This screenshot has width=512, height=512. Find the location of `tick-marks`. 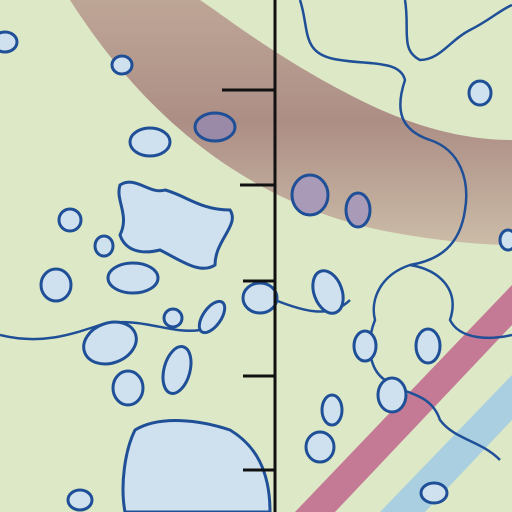

tick-marks is located at coordinates (248, 280).